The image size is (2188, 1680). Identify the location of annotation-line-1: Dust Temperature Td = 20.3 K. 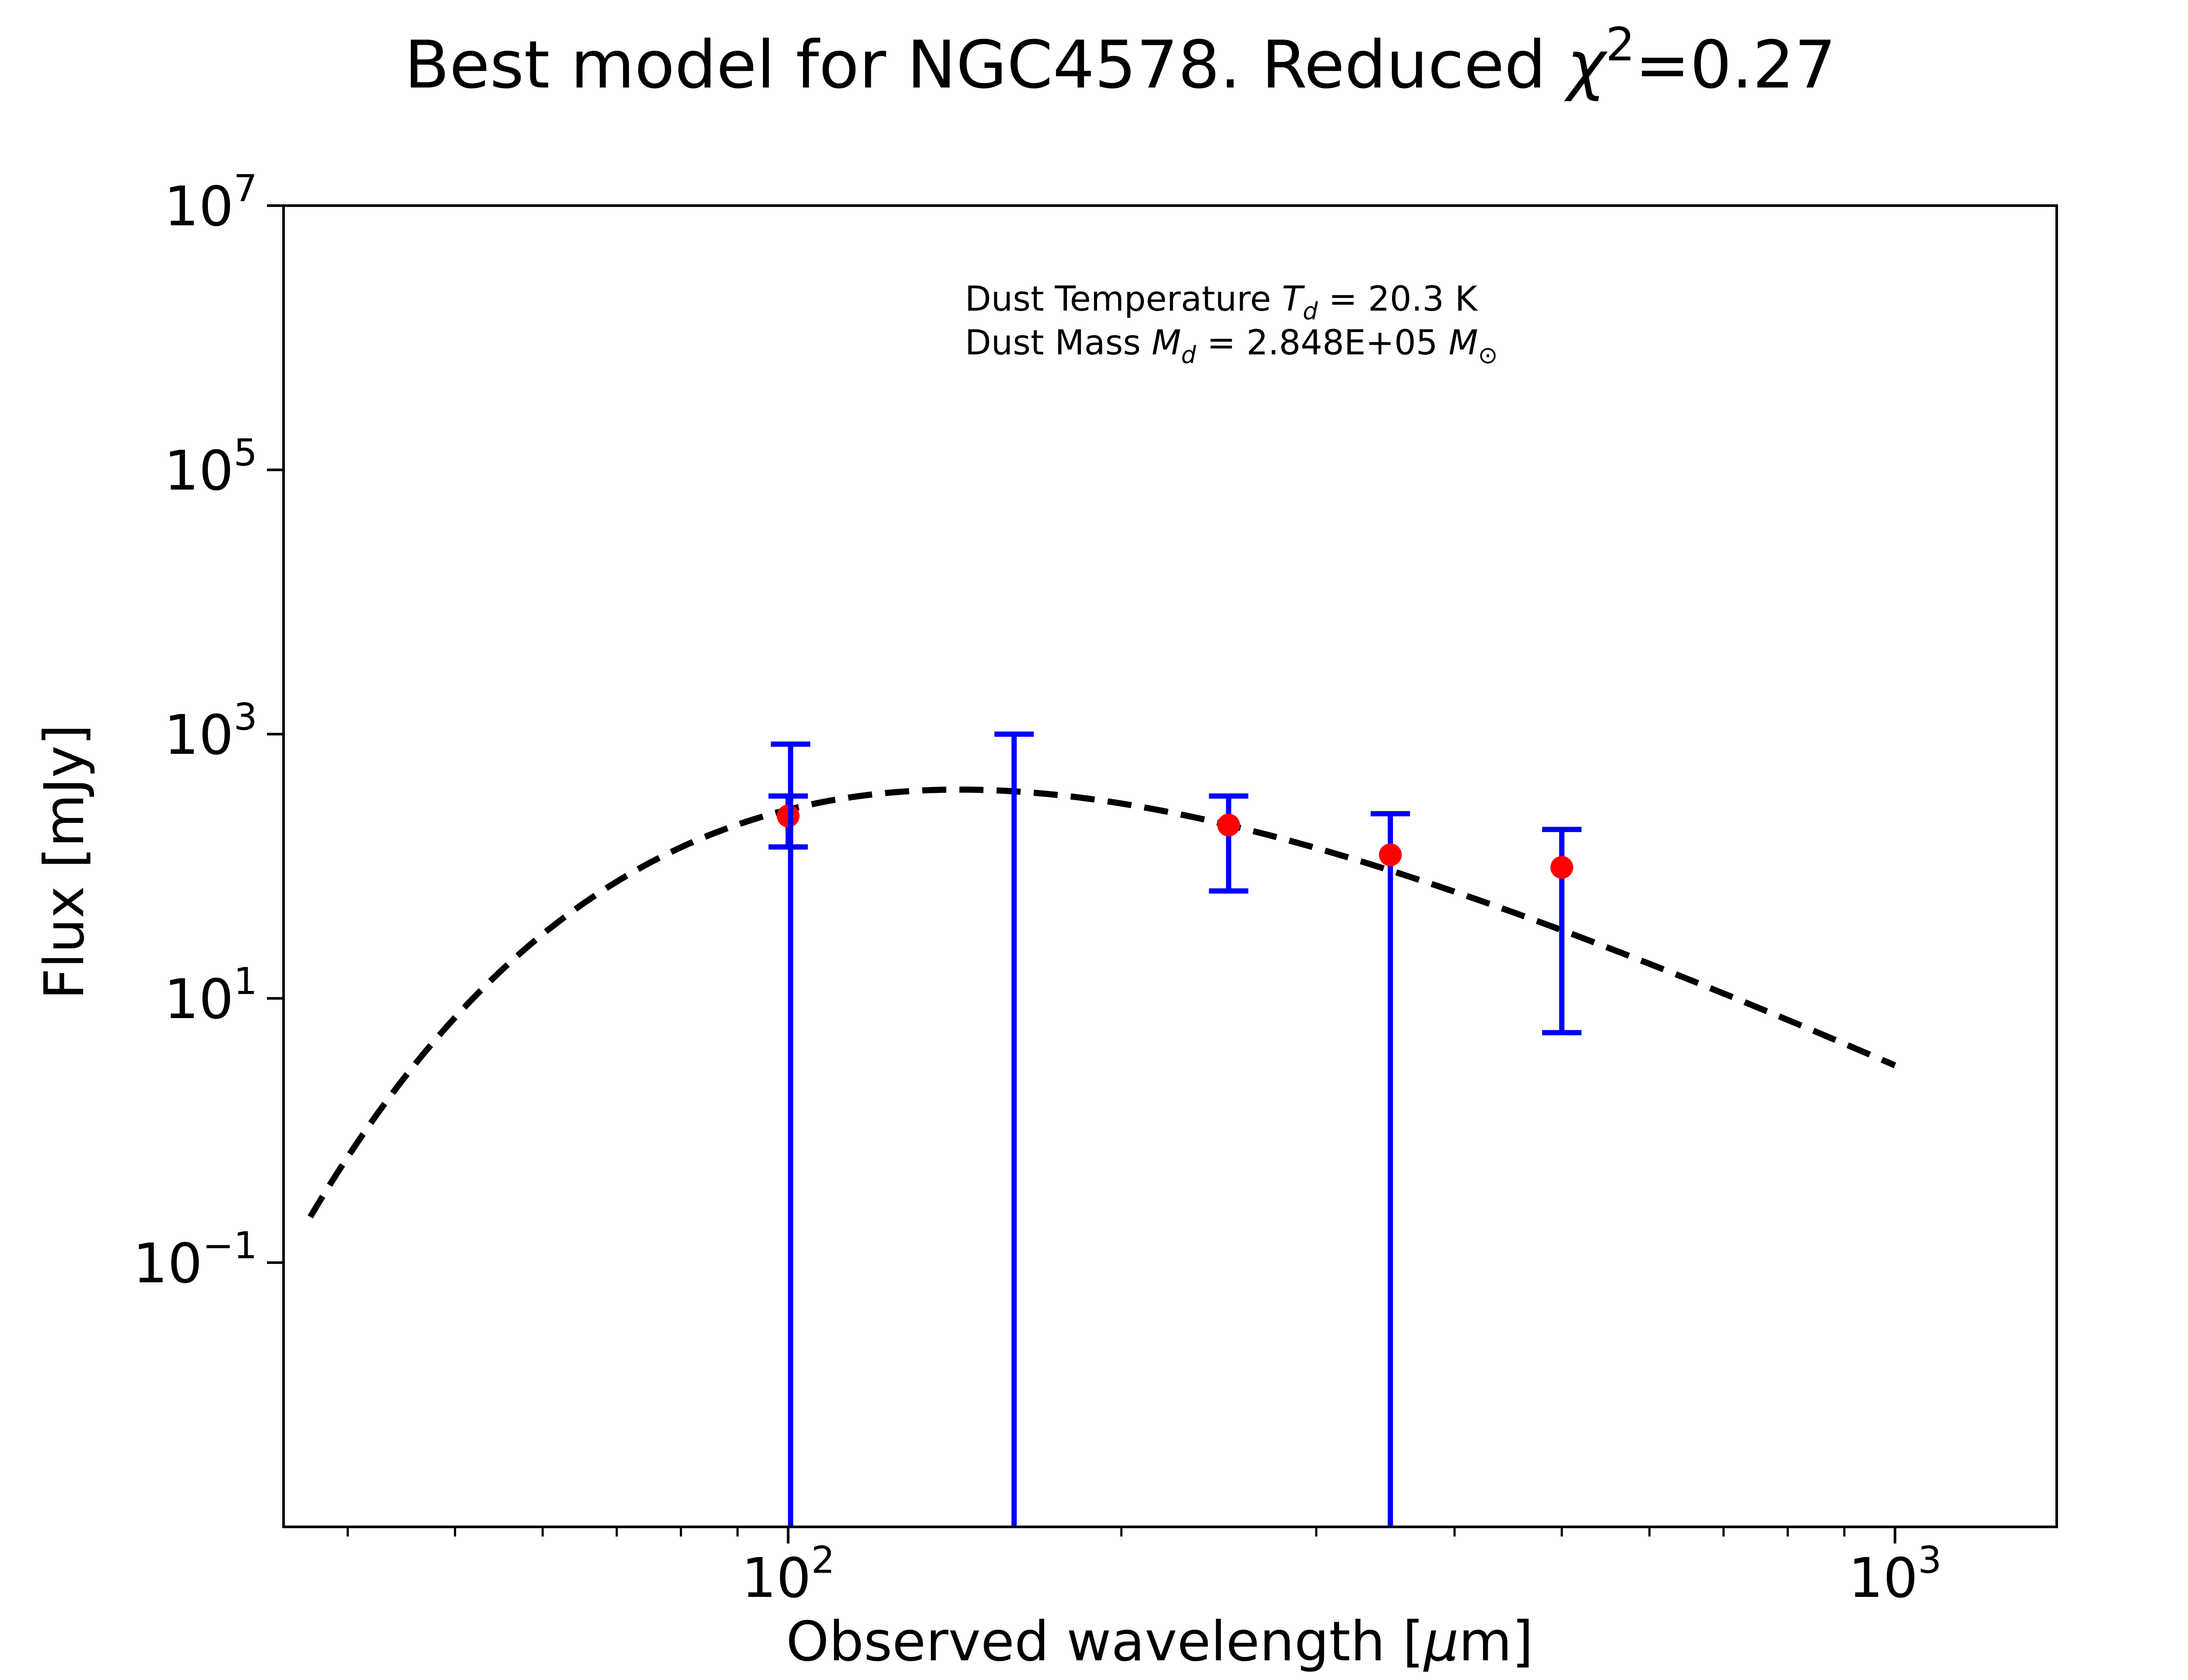
(1221, 302).